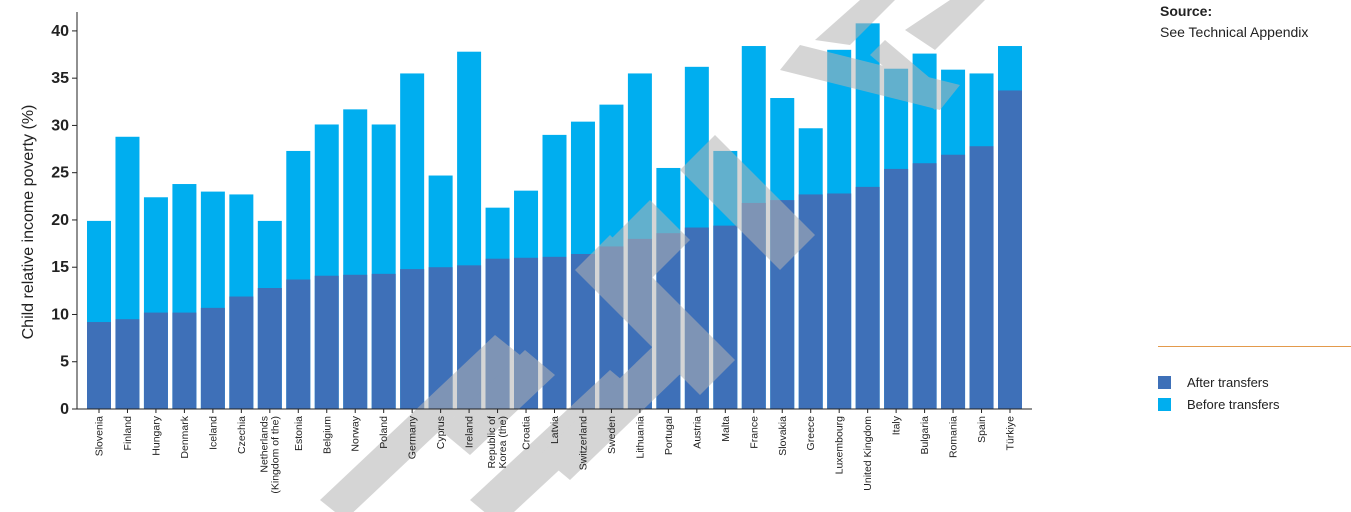 This screenshot has width=1351, height=512. Describe the element at coordinates (726, 429) in the screenshot. I see `x-tick-label: Malta` at that location.